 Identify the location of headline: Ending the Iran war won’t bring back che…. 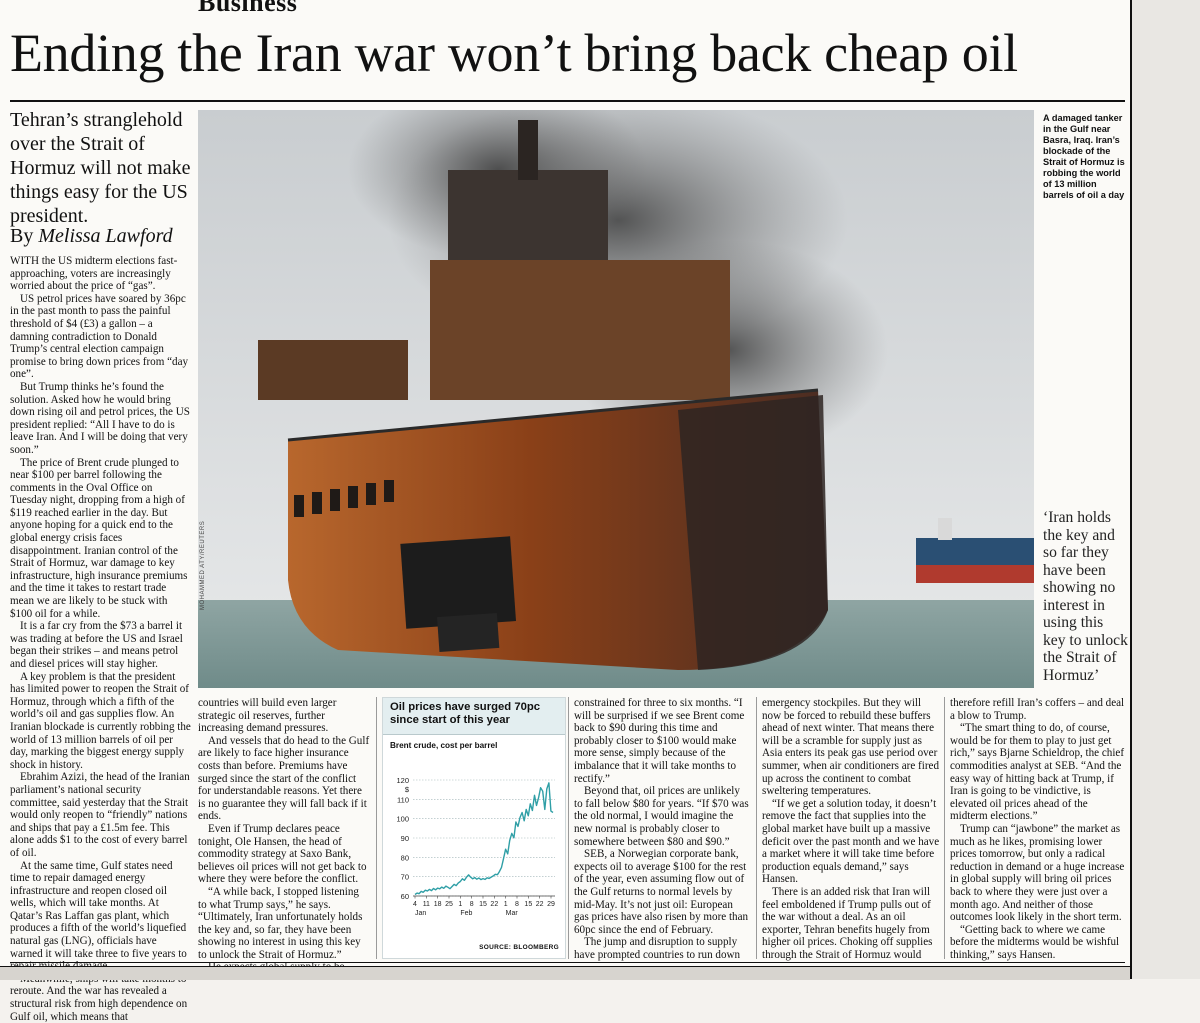
(514, 53).